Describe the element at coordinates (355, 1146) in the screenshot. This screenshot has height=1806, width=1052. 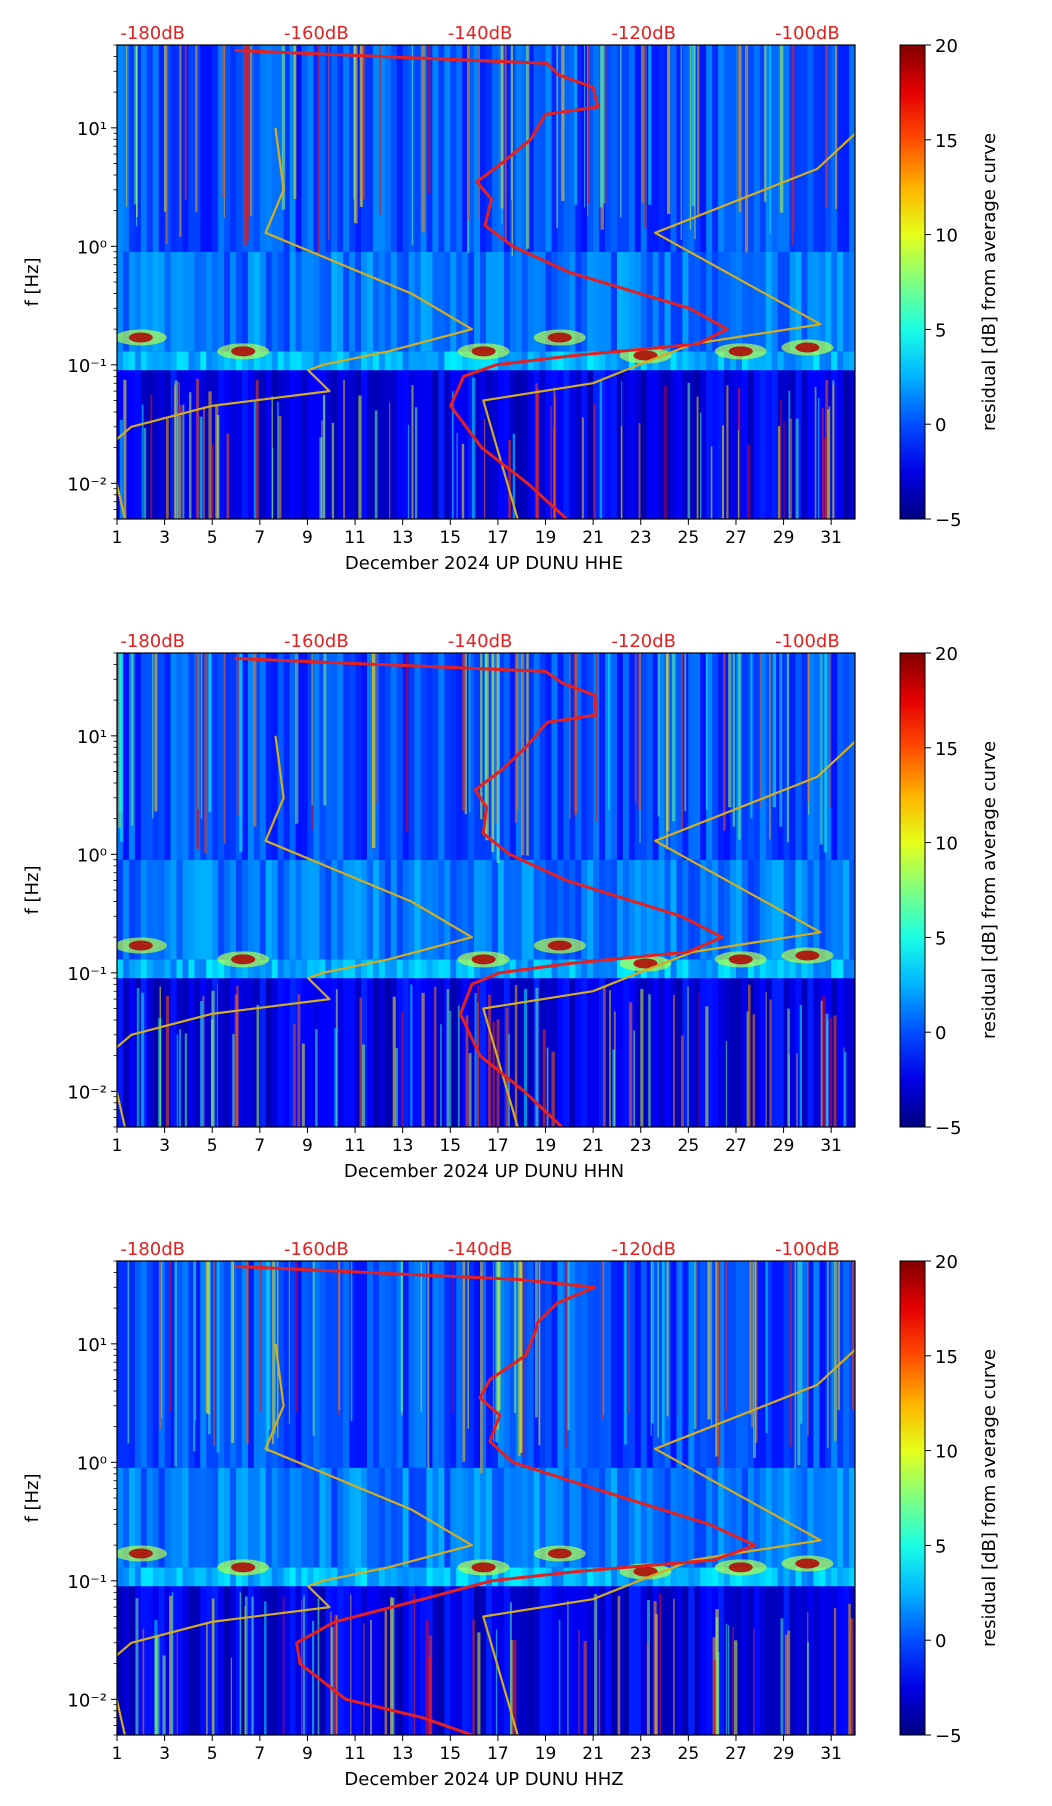
I see `x-tick-label: 11` at that location.